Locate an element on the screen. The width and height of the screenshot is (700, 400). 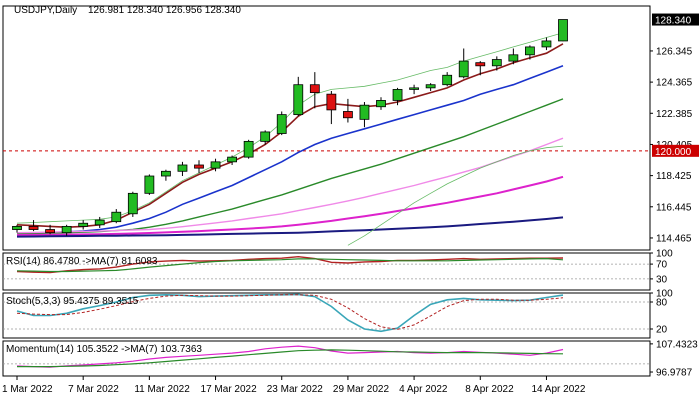
axis-tick-label: 20 is located at coordinates (662, 330).